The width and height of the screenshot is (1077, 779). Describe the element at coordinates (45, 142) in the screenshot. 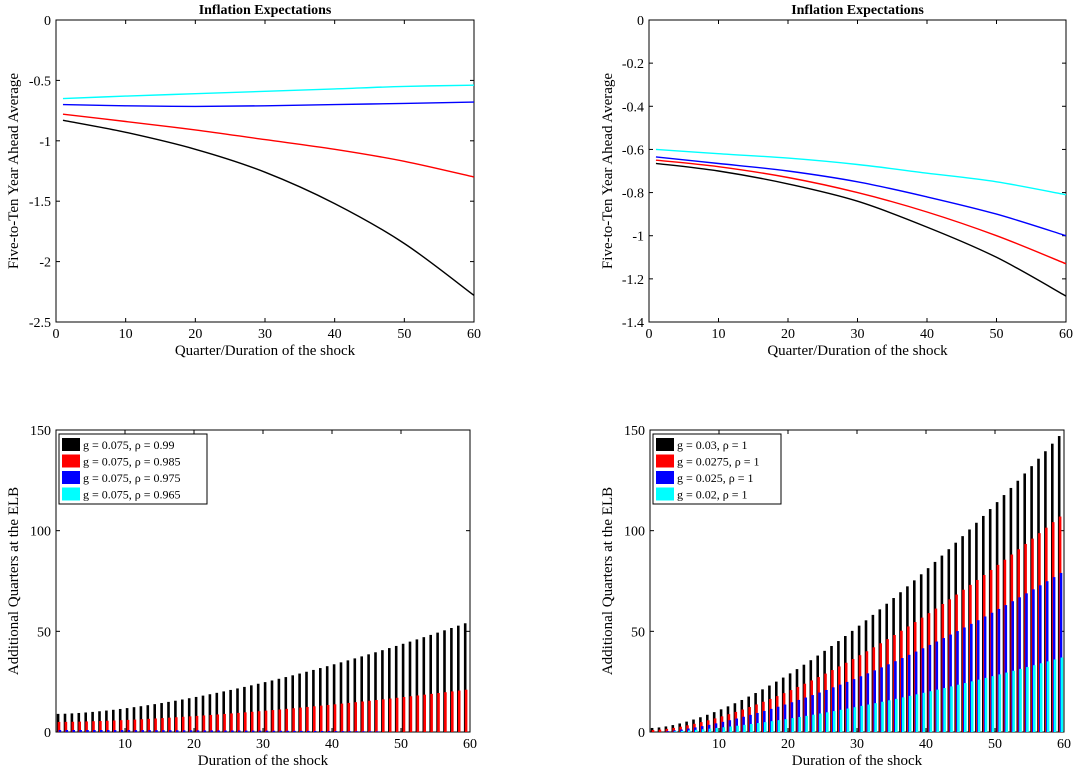

I see `y-tick-label: -1` at that location.